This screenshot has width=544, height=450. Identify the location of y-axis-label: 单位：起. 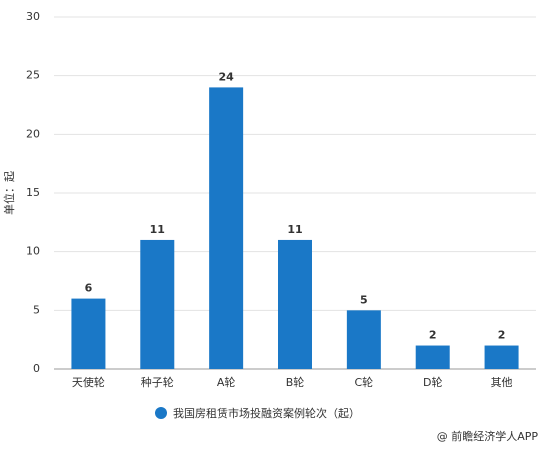
(9, 193).